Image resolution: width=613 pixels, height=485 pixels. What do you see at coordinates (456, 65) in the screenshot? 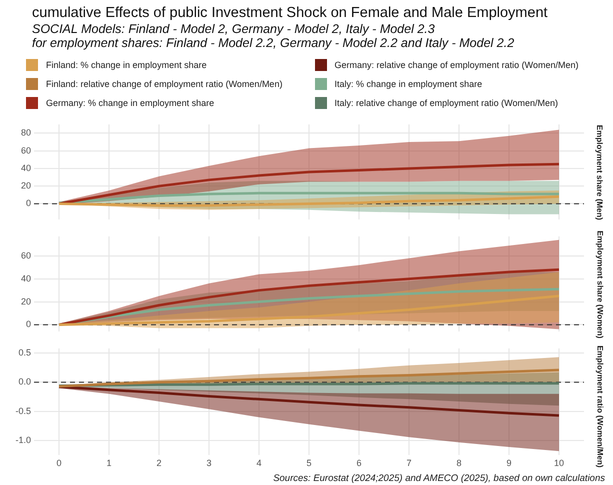
I see `legend-label: Germany: relative change of employment ratio (Women/Men)` at bounding box center [456, 65].